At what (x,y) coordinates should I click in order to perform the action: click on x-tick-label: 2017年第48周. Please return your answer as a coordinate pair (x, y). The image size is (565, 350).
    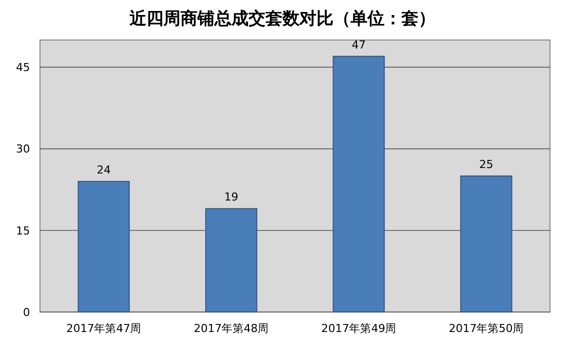
    Looking at the image, I should click on (231, 328).